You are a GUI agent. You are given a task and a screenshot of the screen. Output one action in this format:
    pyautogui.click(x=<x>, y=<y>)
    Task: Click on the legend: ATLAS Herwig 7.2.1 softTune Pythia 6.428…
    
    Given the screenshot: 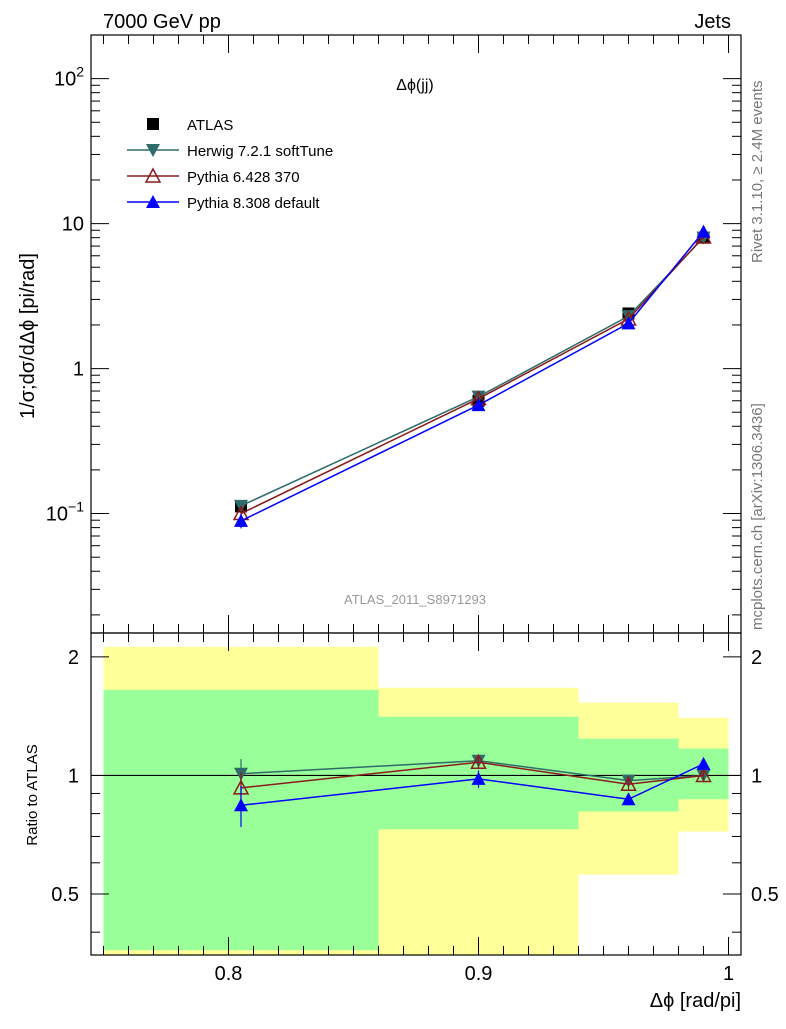 What is the action you would take?
    pyautogui.click(x=230, y=164)
    